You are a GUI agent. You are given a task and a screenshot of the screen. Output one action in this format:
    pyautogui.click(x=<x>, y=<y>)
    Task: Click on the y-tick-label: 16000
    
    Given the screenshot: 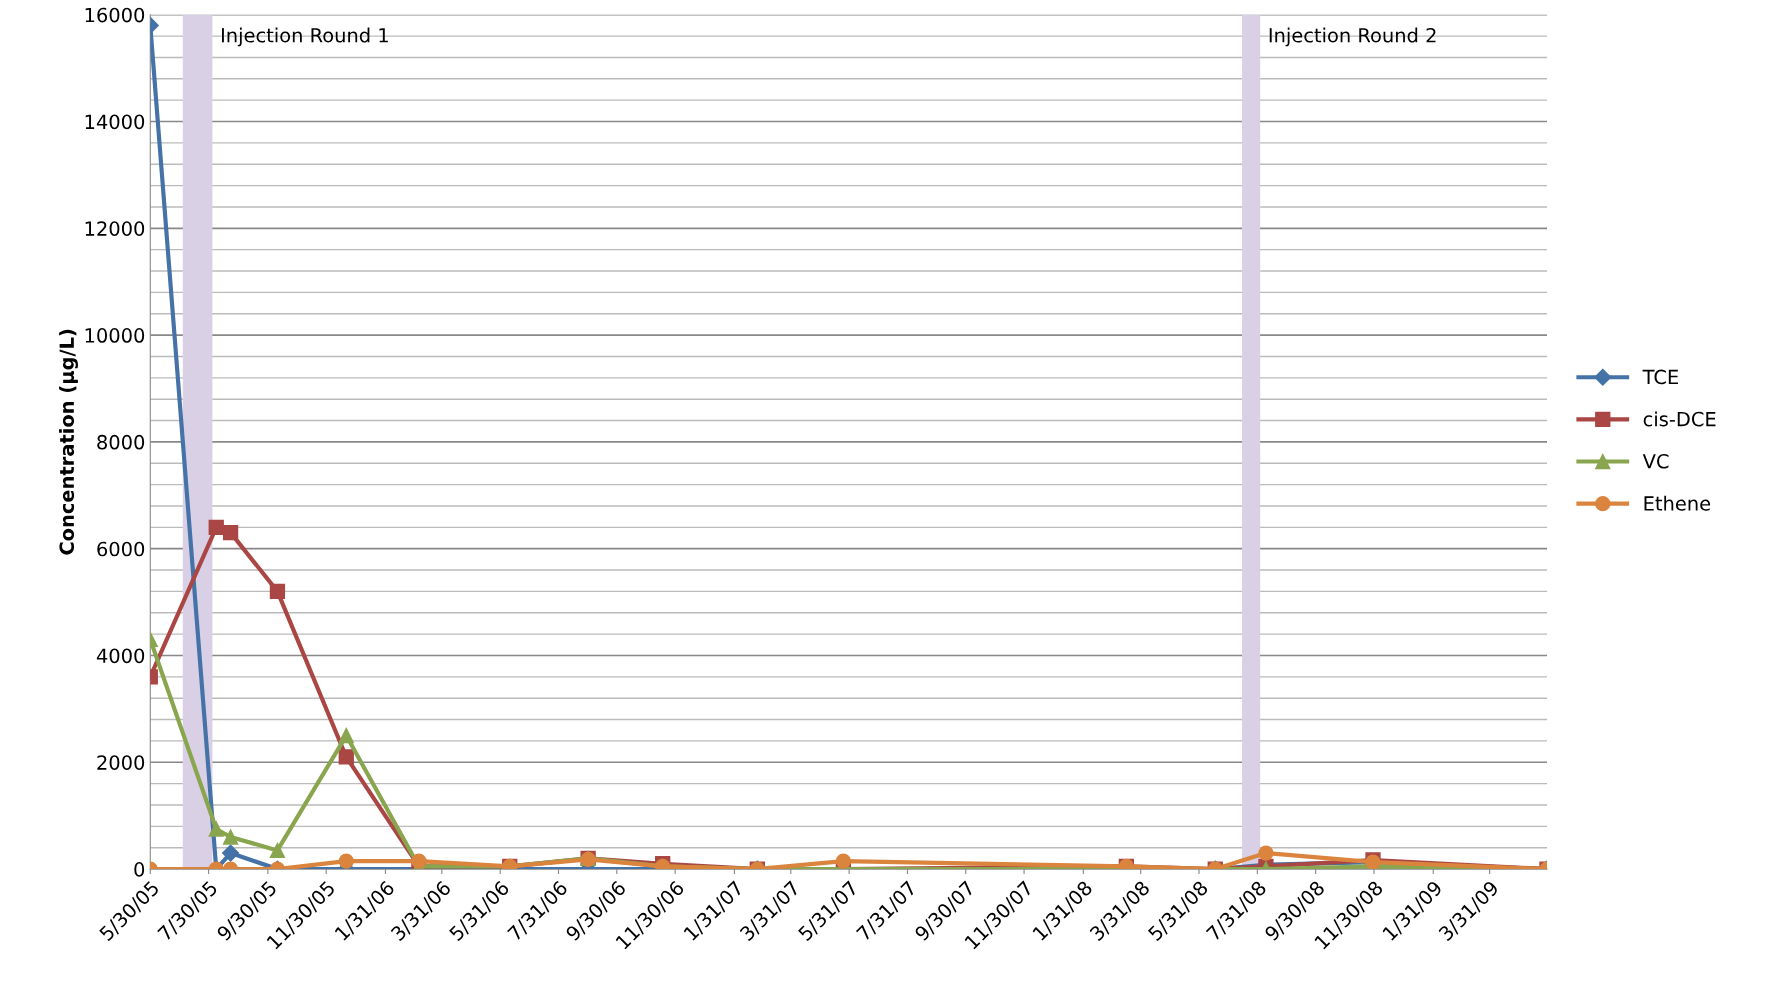 What is the action you would take?
    pyautogui.click(x=115, y=15)
    